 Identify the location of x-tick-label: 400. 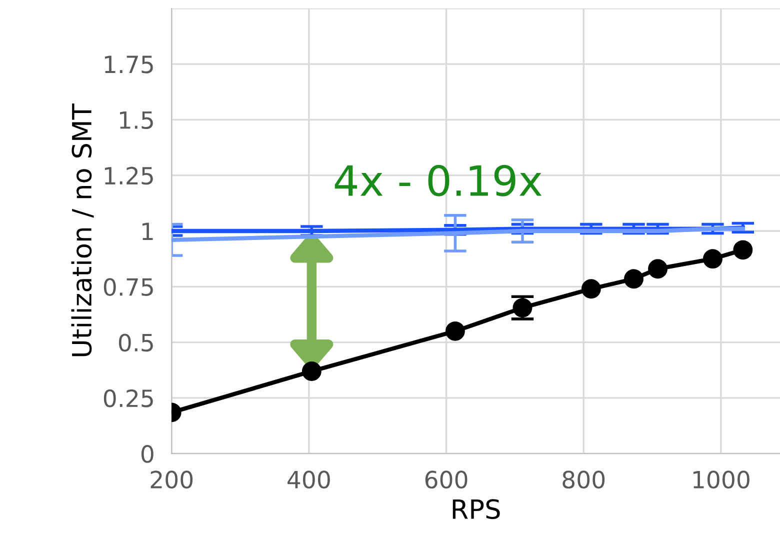
(309, 479).